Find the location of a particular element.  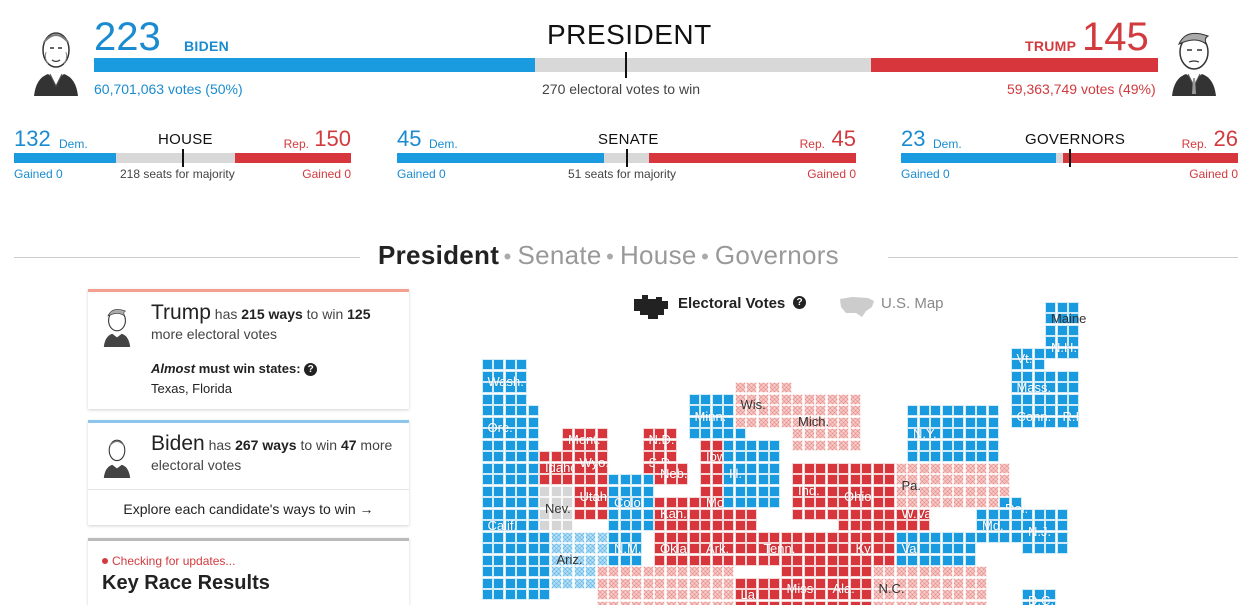

help-icon: ? is located at coordinates (799, 302).